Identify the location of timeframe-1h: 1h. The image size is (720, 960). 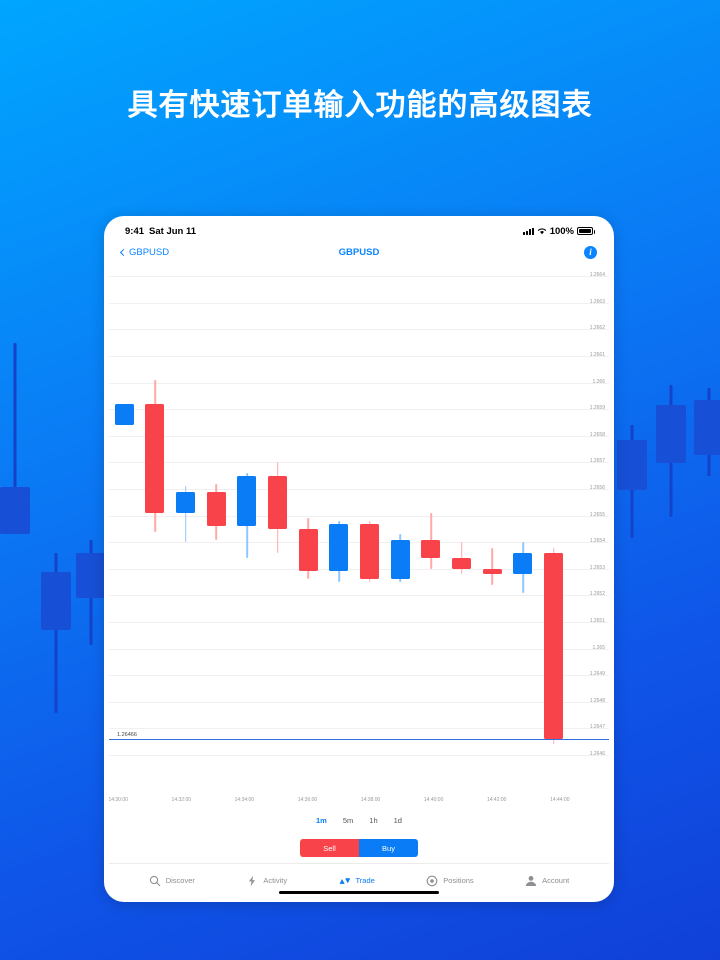
(373, 820).